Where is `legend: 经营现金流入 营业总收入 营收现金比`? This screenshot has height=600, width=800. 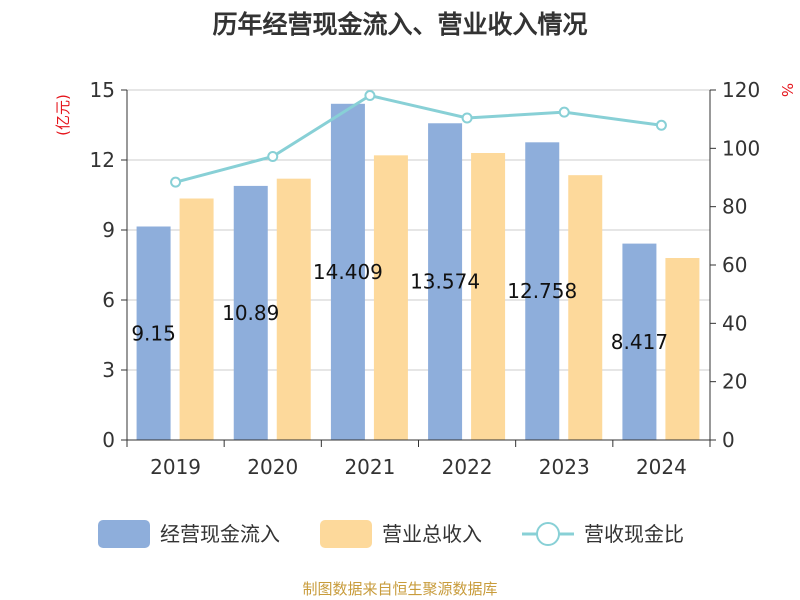
legend: 经营现金流入 营业总收入 营收现金比 is located at coordinates (391, 534).